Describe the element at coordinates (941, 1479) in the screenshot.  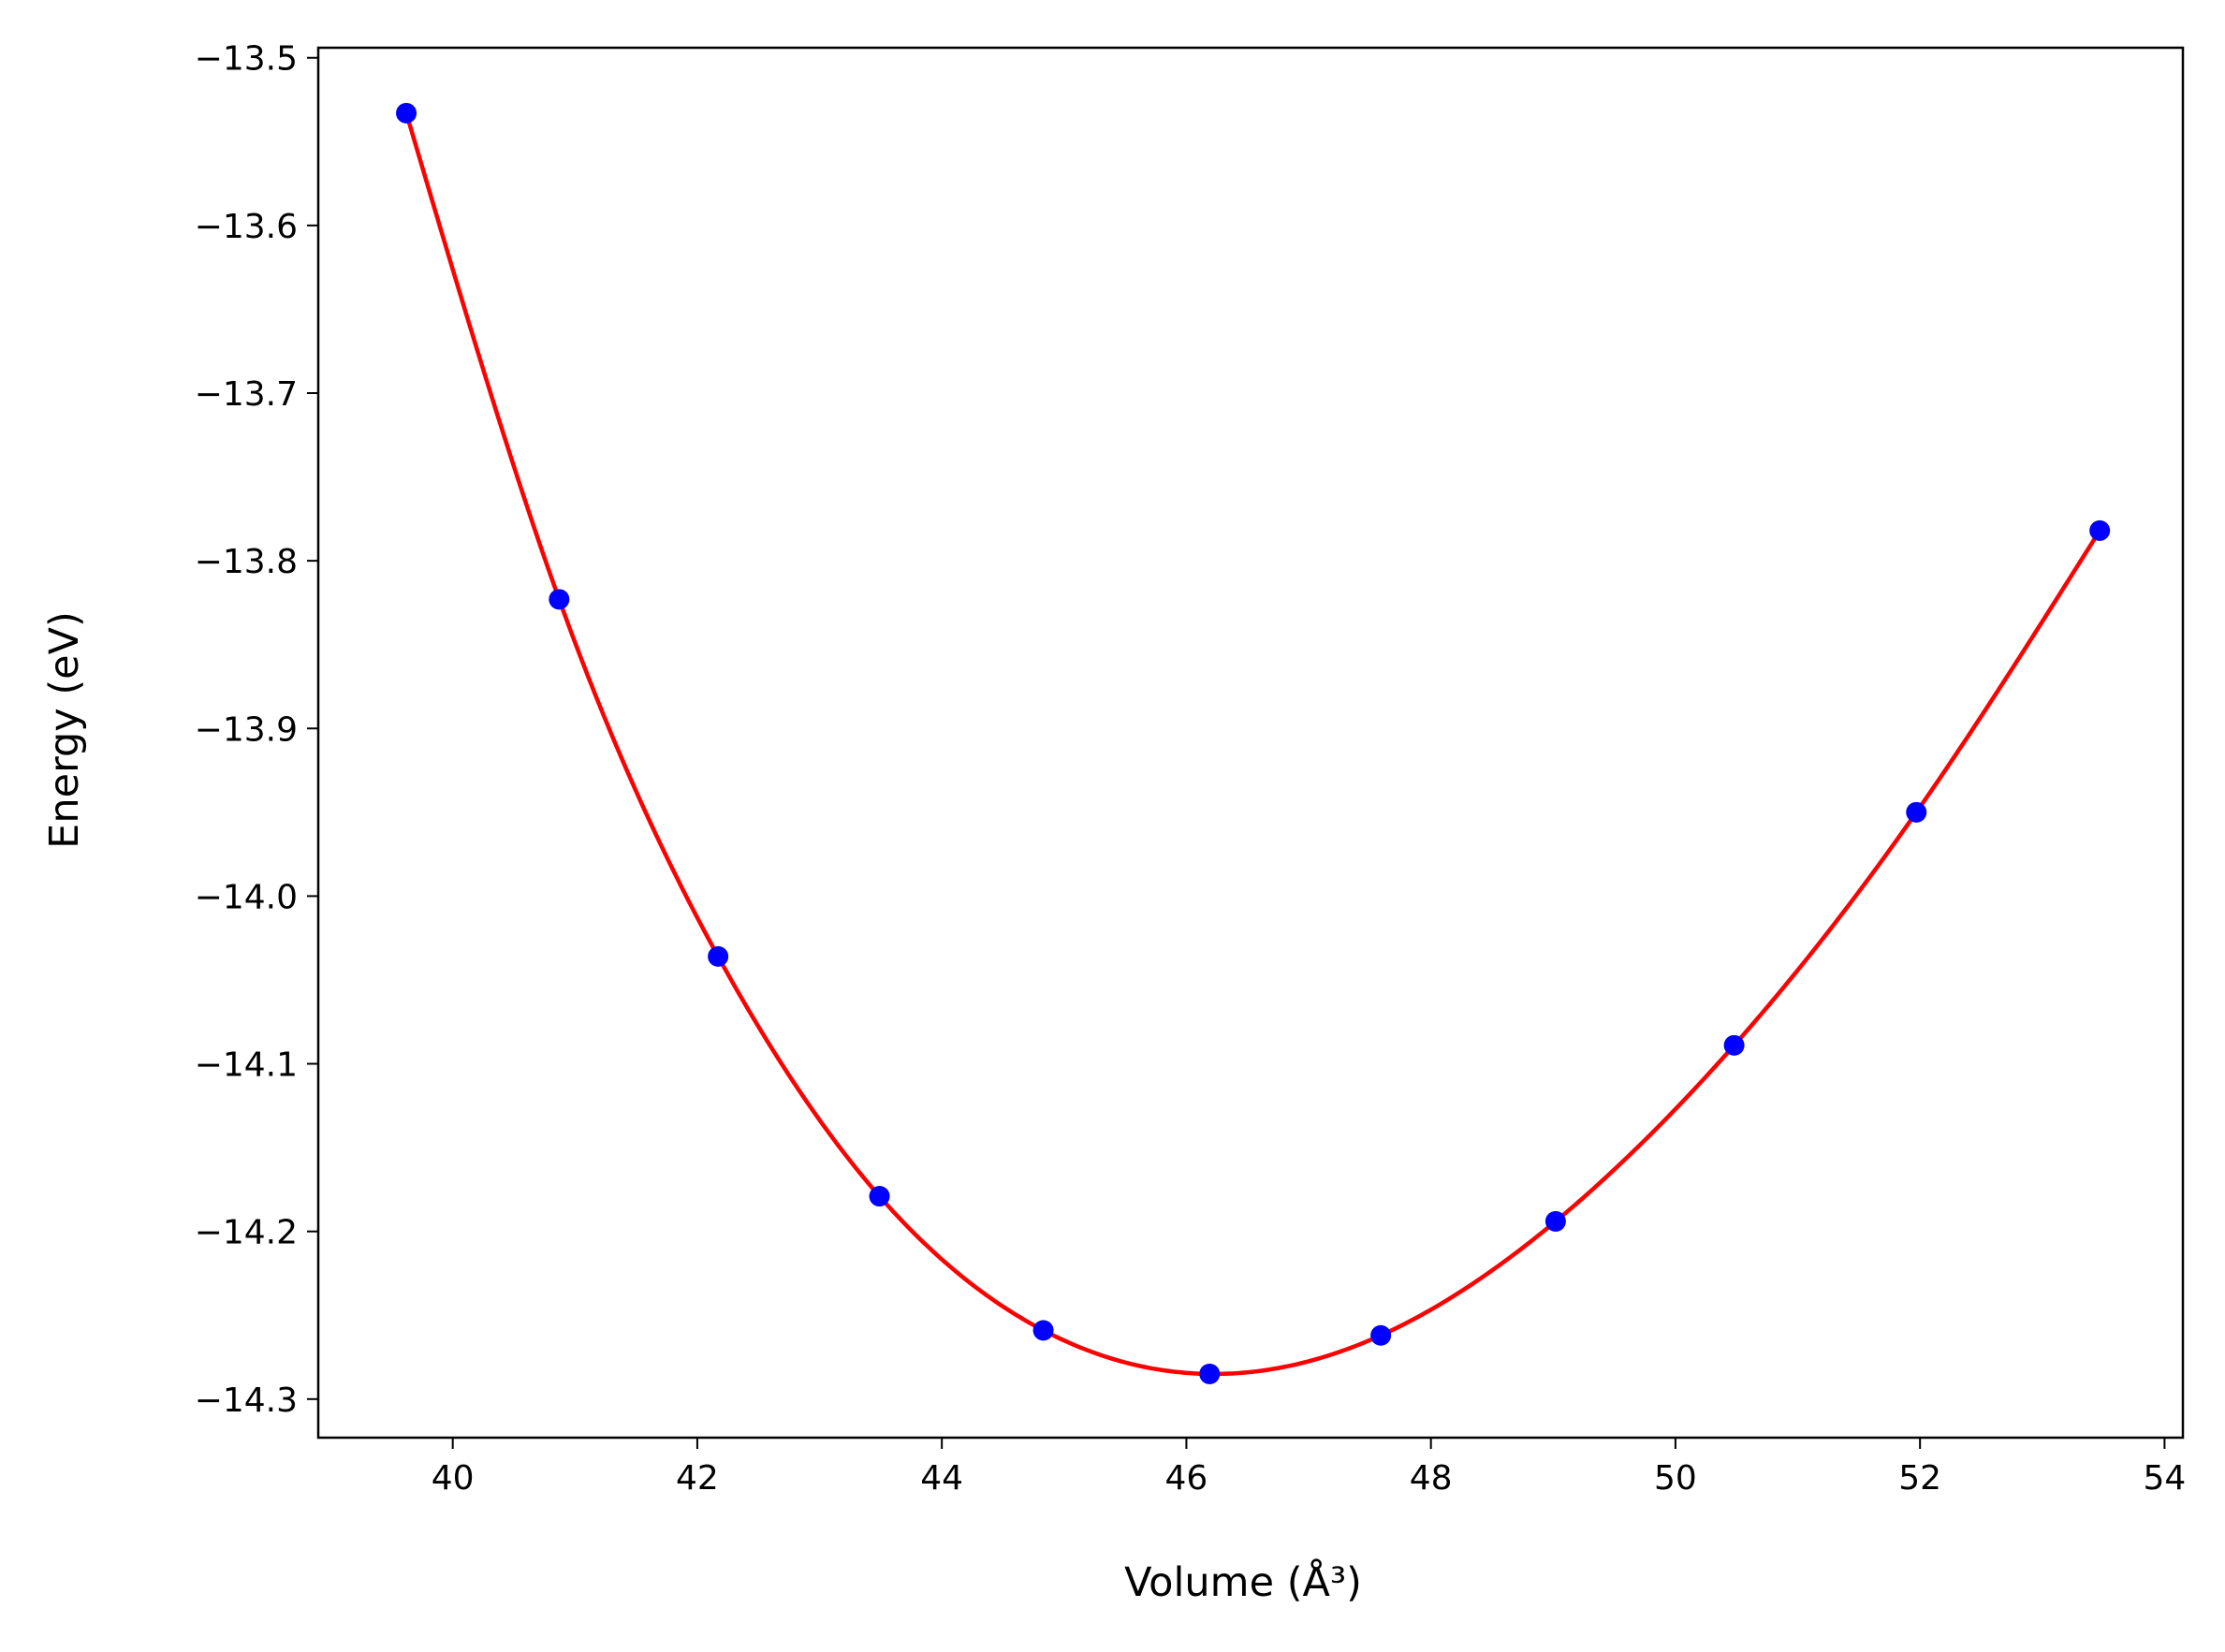
I see `x-tick-label: 44` at that location.